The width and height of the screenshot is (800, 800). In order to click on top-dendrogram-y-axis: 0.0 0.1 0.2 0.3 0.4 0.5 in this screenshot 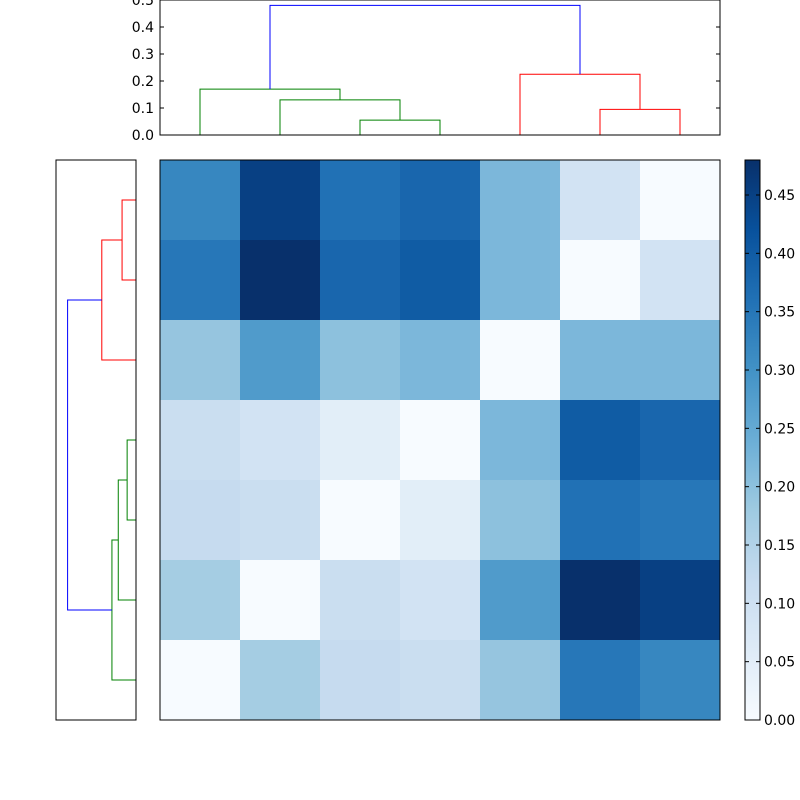, I will do `click(426, 72)`.